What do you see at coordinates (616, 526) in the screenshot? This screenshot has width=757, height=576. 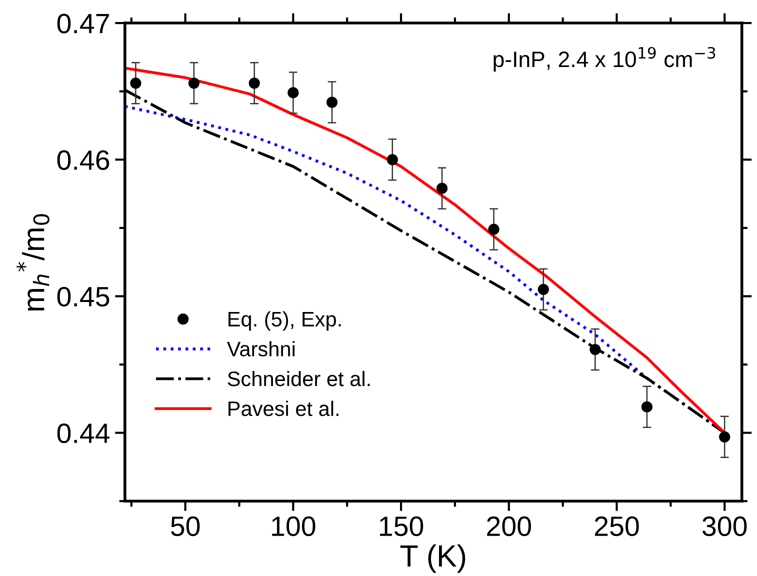 I see `x-tick-label: 250` at bounding box center [616, 526].